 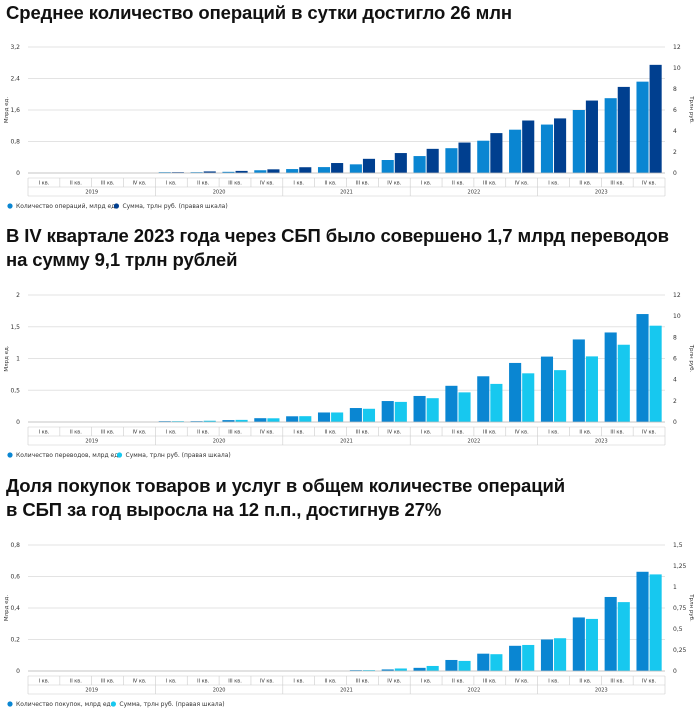 What do you see at coordinates (15, 608) in the screenshot?
I see `y-tick-label: 0,4` at bounding box center [15, 608].